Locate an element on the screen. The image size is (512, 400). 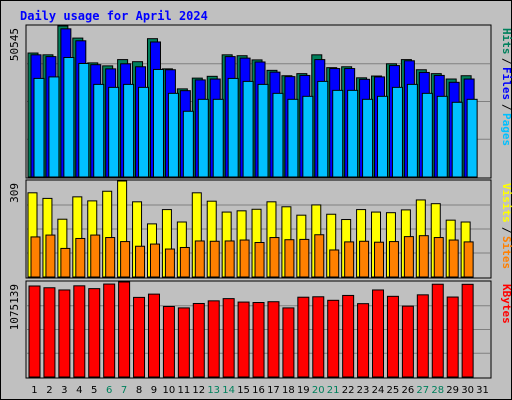
day-label-28: 28 is located at coordinates (437, 390).